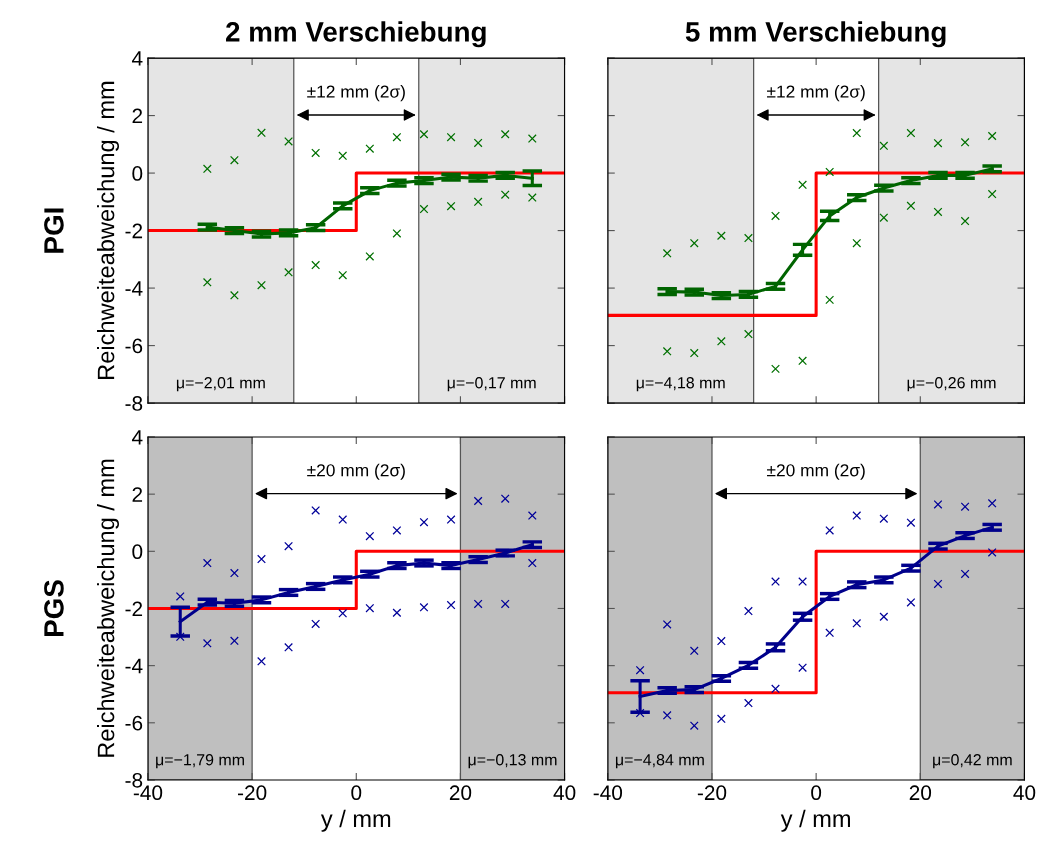 This screenshot has height=854, width=1039. I want to click on y-tick-label: -6, so click(134, 346).